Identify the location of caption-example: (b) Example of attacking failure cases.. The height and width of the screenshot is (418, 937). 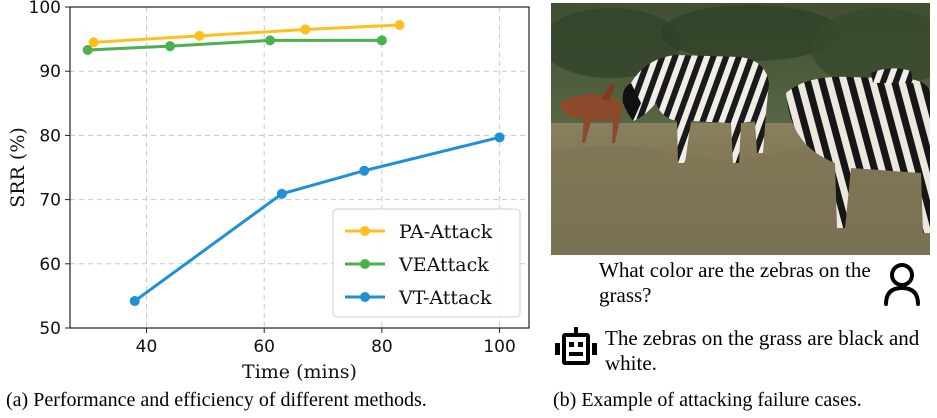
(707, 400).